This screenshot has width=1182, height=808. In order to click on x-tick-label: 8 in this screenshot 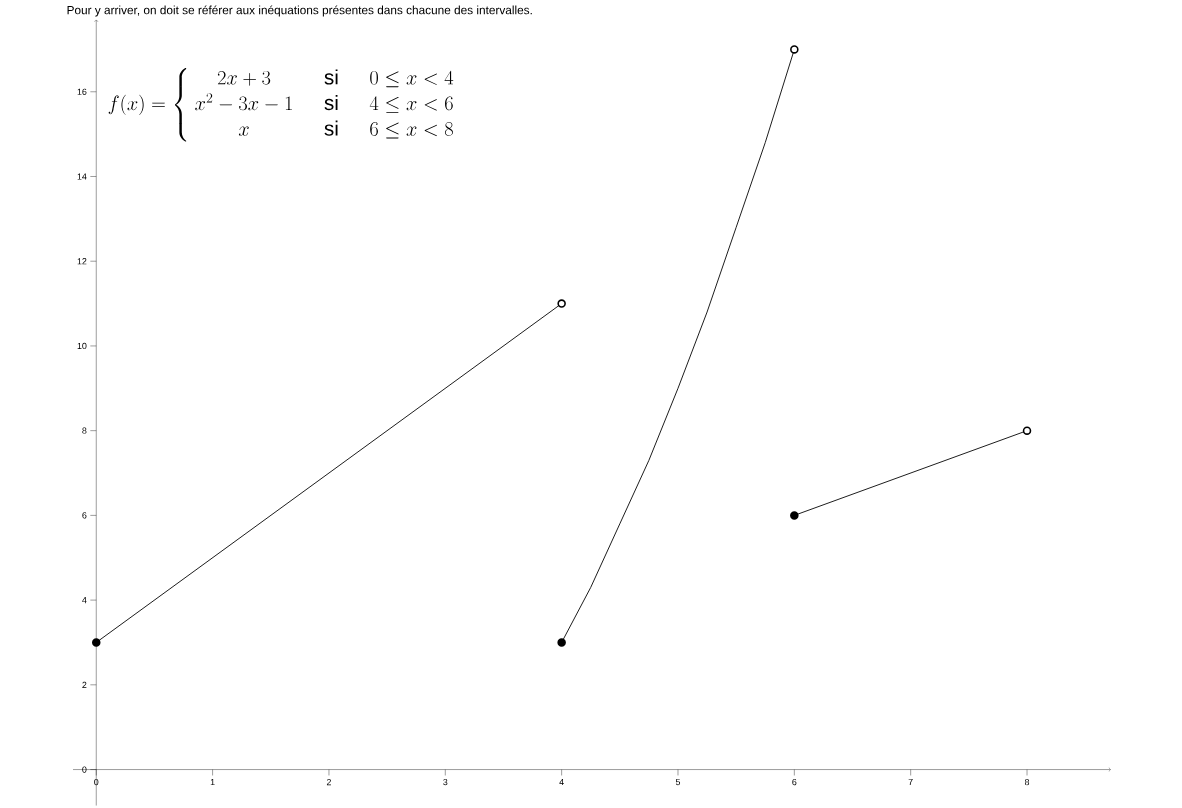, I will do `click(1027, 782)`.